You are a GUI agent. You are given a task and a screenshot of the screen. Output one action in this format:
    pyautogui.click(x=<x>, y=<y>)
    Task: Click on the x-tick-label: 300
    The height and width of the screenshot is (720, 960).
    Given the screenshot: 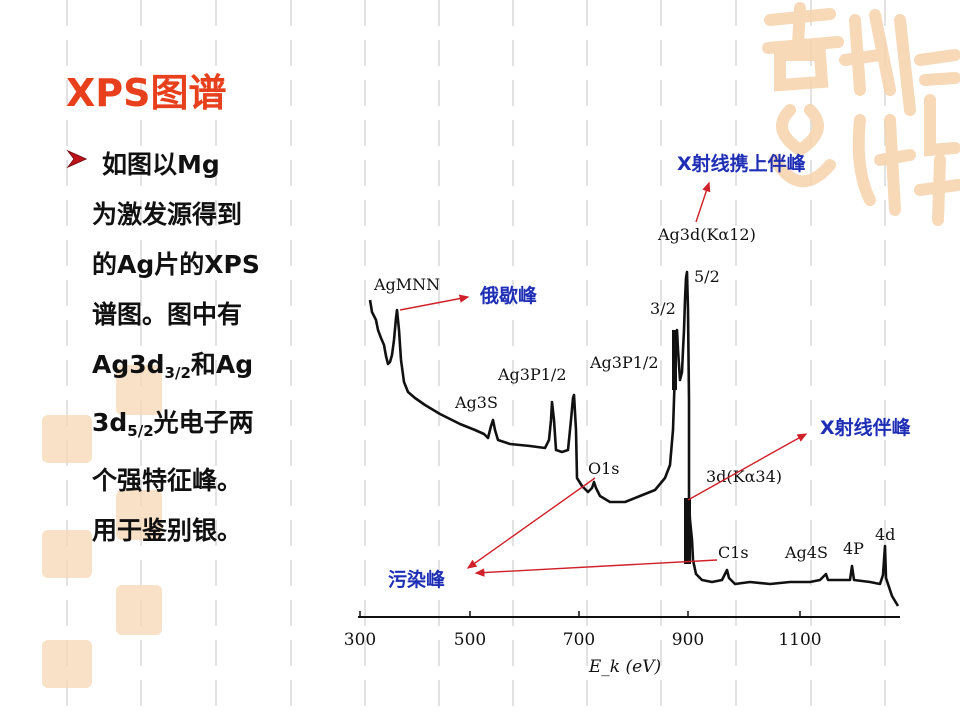 What is the action you would take?
    pyautogui.click(x=360, y=640)
    